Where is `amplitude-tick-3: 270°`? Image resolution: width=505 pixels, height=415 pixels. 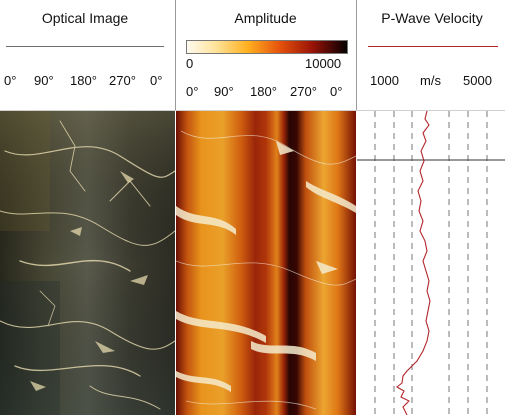
amplitude-tick-3: 270° is located at coordinates (303, 91).